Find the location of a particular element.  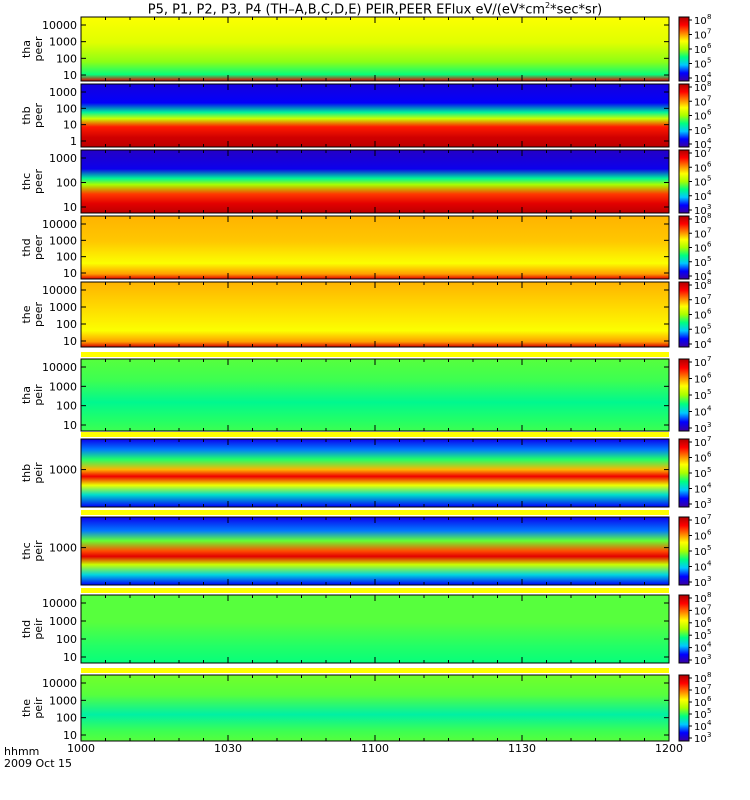

heatmap-the-peer is located at coordinates (375, 314).